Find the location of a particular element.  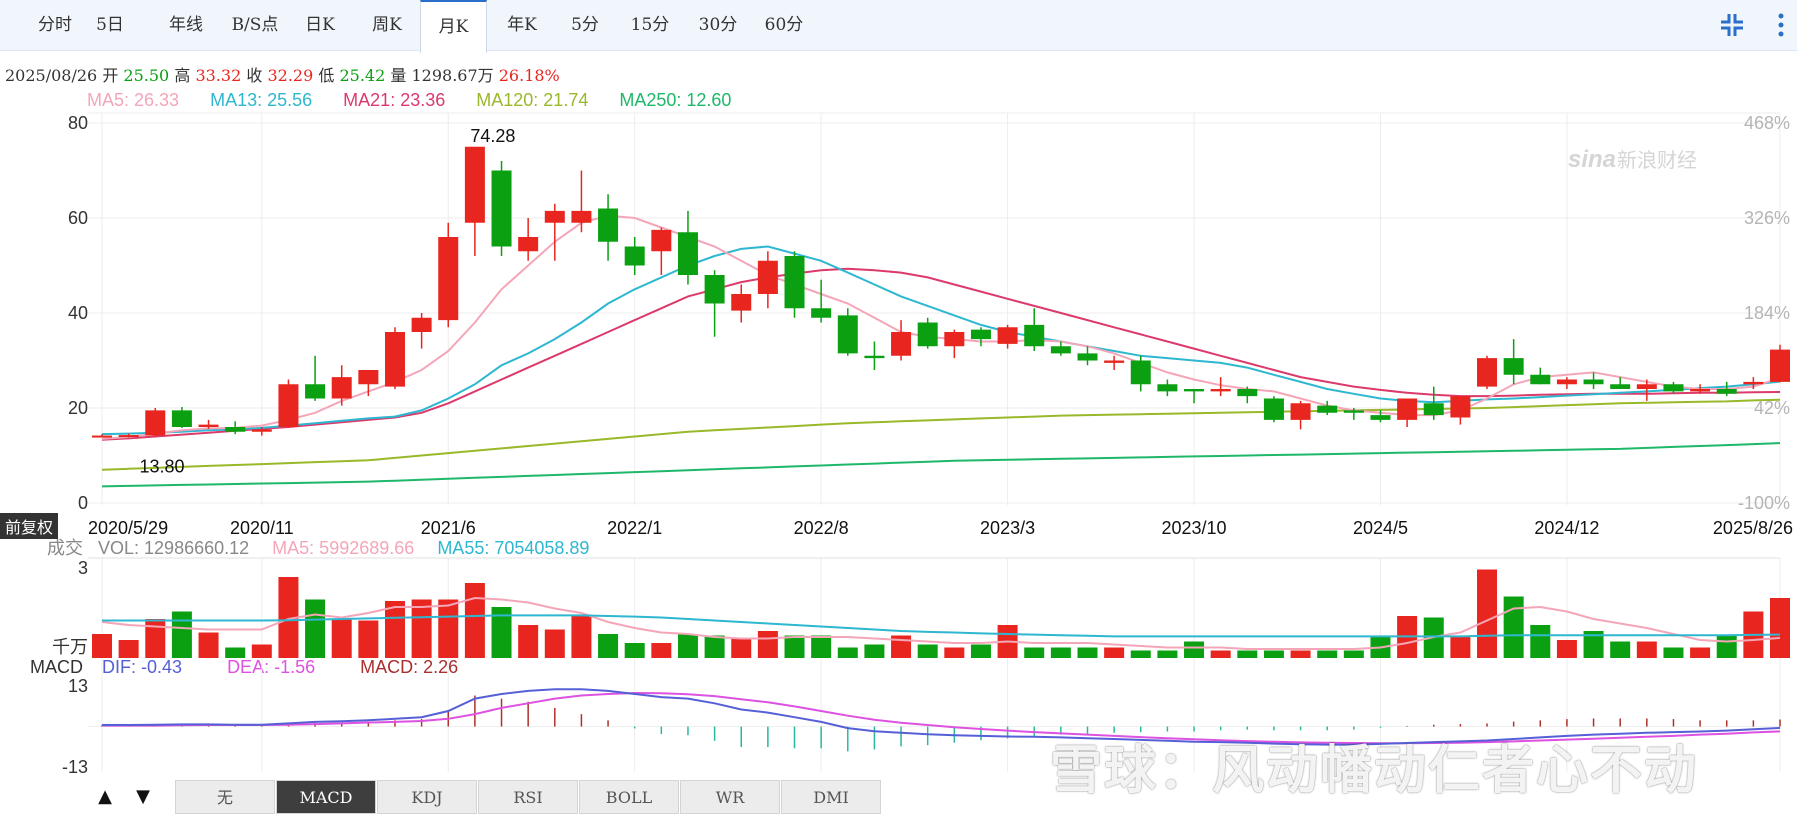

ind-tab-macd: MACD is located at coordinates (326, 797).